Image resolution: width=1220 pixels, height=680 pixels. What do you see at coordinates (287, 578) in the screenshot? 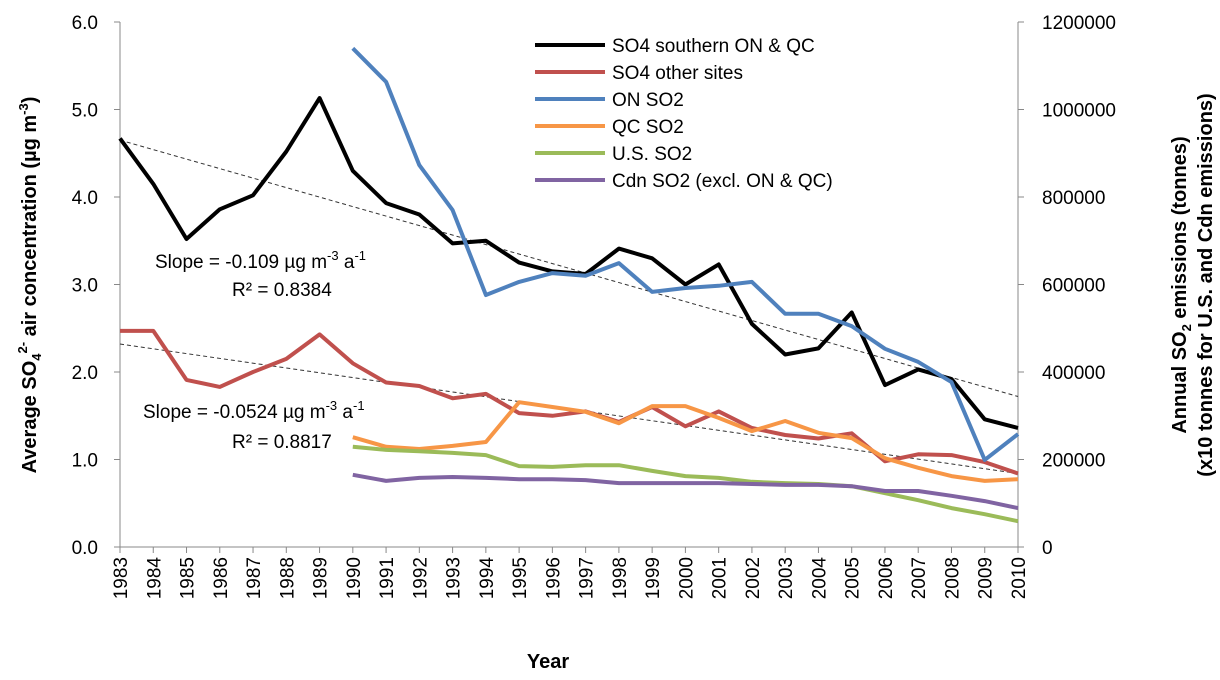
I see `x-tick-label: 1988` at bounding box center [287, 578].